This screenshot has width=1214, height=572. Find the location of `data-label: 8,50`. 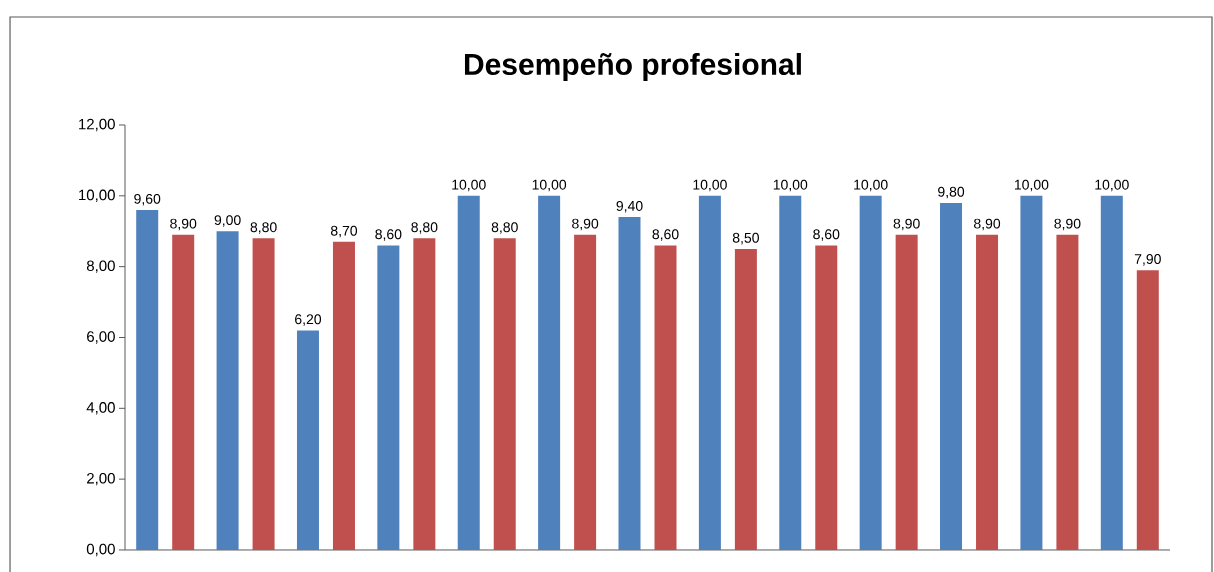

data-label: 8,50 is located at coordinates (745, 238).